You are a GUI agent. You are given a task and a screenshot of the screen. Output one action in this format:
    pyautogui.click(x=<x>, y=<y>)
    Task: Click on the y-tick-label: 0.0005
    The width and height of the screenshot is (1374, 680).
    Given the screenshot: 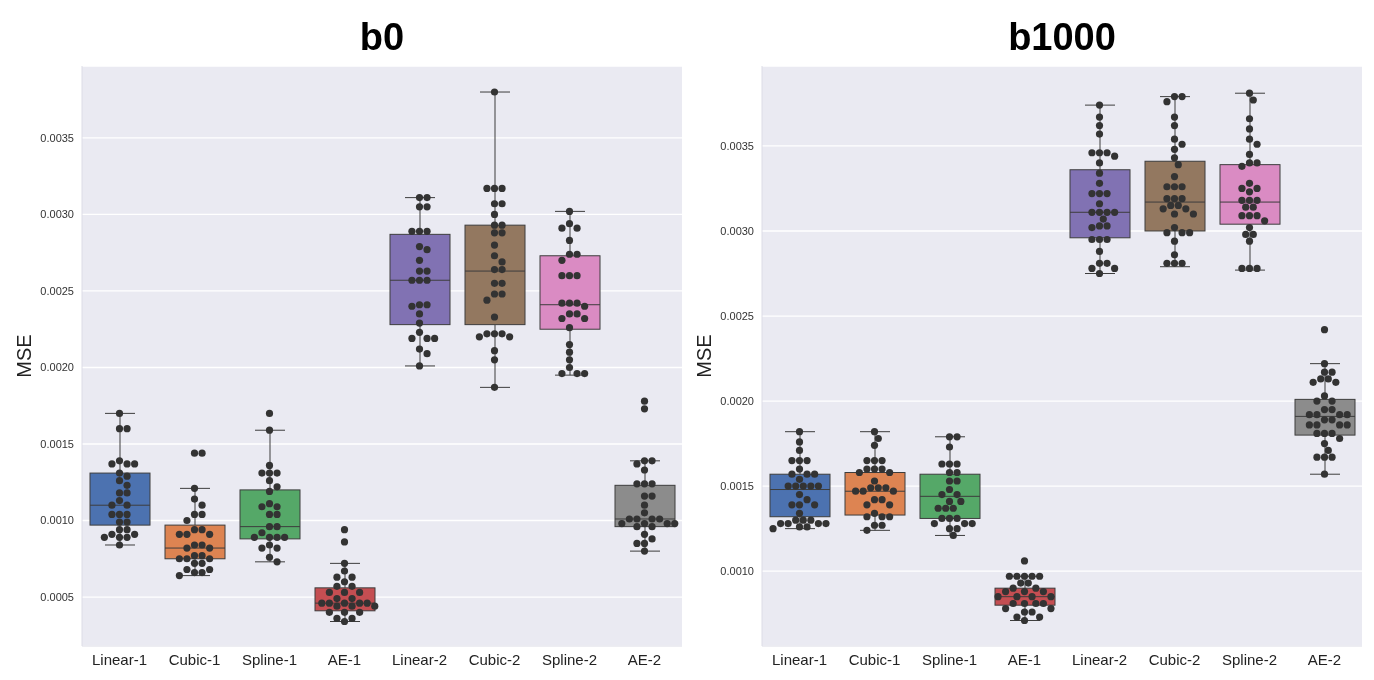 What is the action you would take?
    pyautogui.click(x=57, y=596)
    